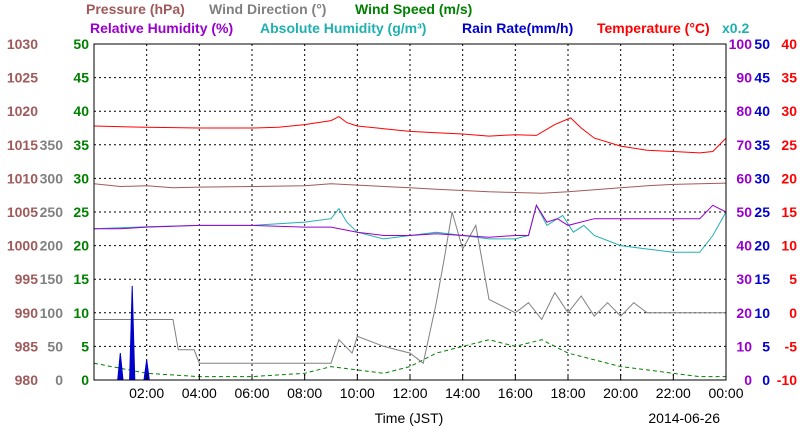 The height and width of the screenshot is (434, 800). What do you see at coordinates (787, 380) in the screenshot?
I see `temperature-tick: -10` at bounding box center [787, 380].